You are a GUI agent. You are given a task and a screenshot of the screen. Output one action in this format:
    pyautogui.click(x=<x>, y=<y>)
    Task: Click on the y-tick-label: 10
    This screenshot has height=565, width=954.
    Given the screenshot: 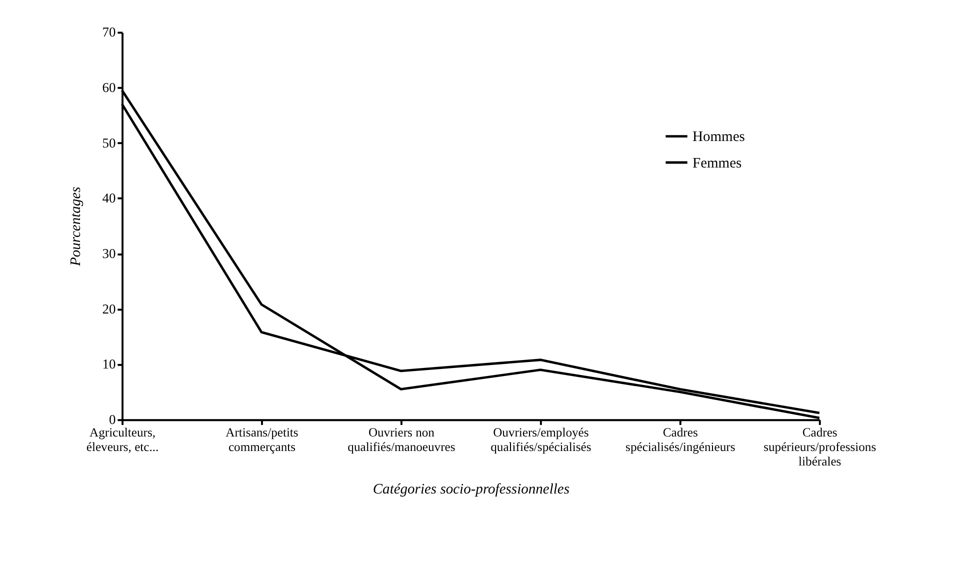 What is the action you would take?
    pyautogui.click(x=109, y=364)
    